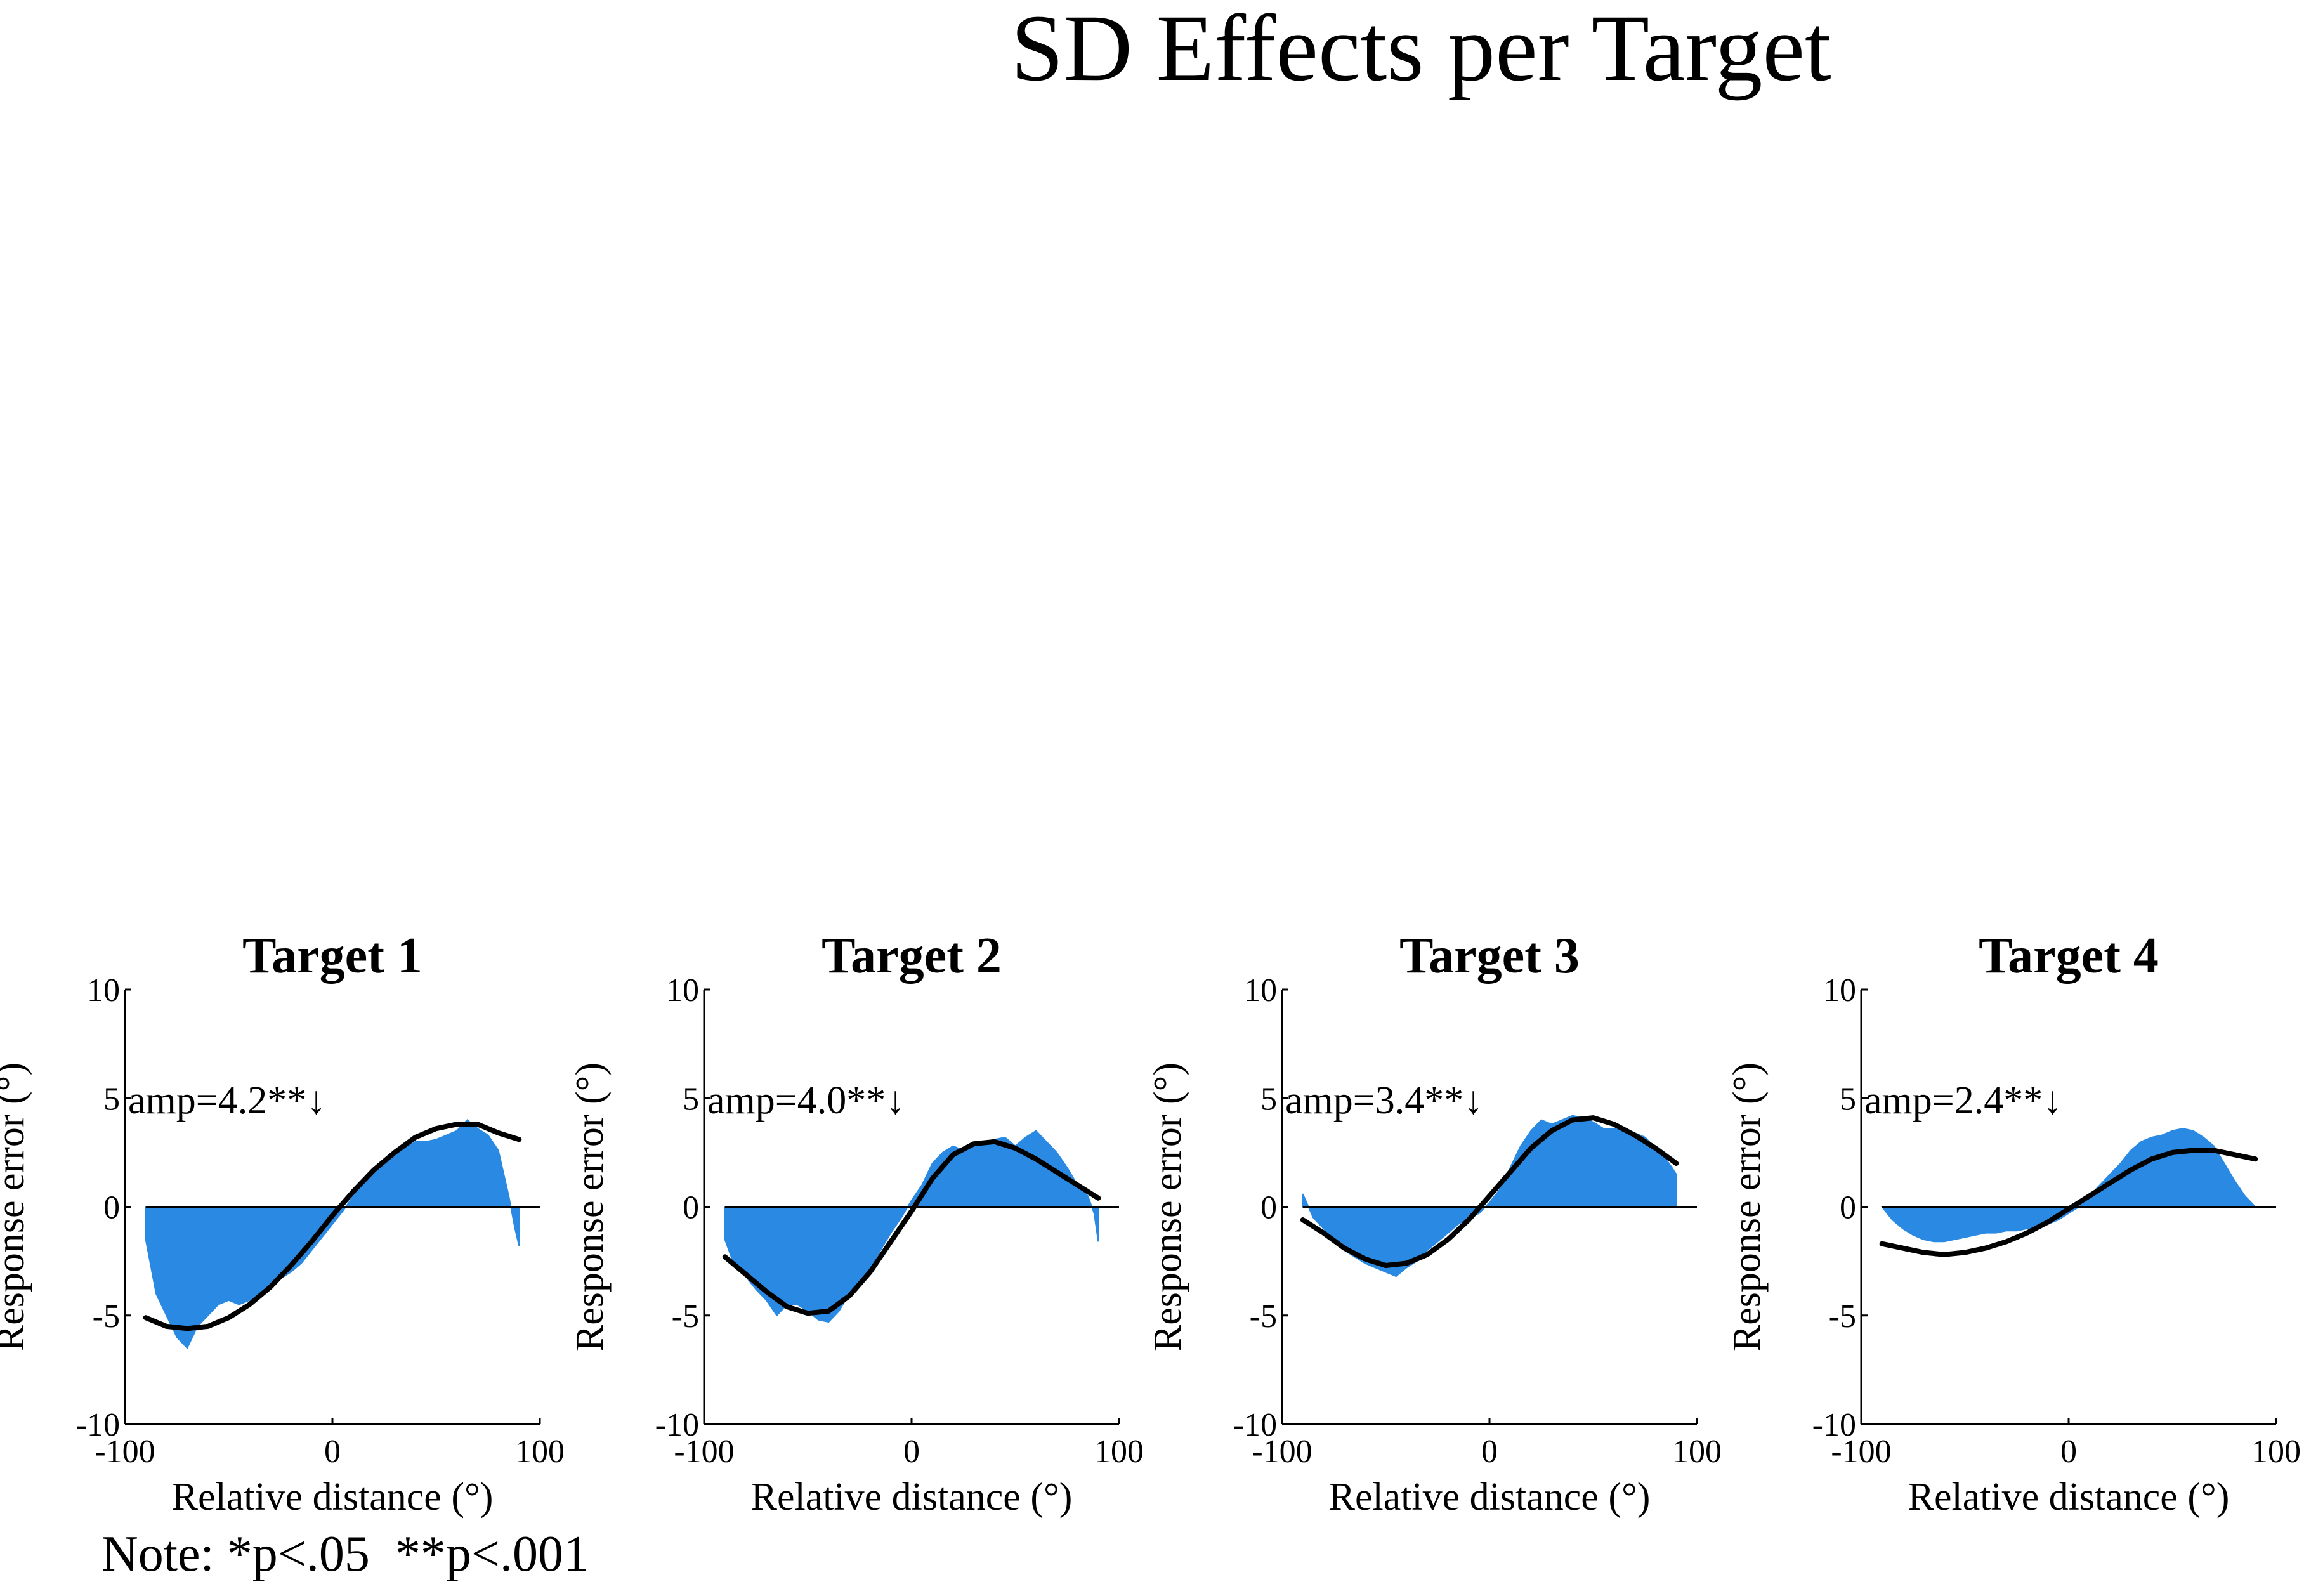  Describe the element at coordinates (911, 956) in the screenshot. I see `panel-title: Target 2` at that location.